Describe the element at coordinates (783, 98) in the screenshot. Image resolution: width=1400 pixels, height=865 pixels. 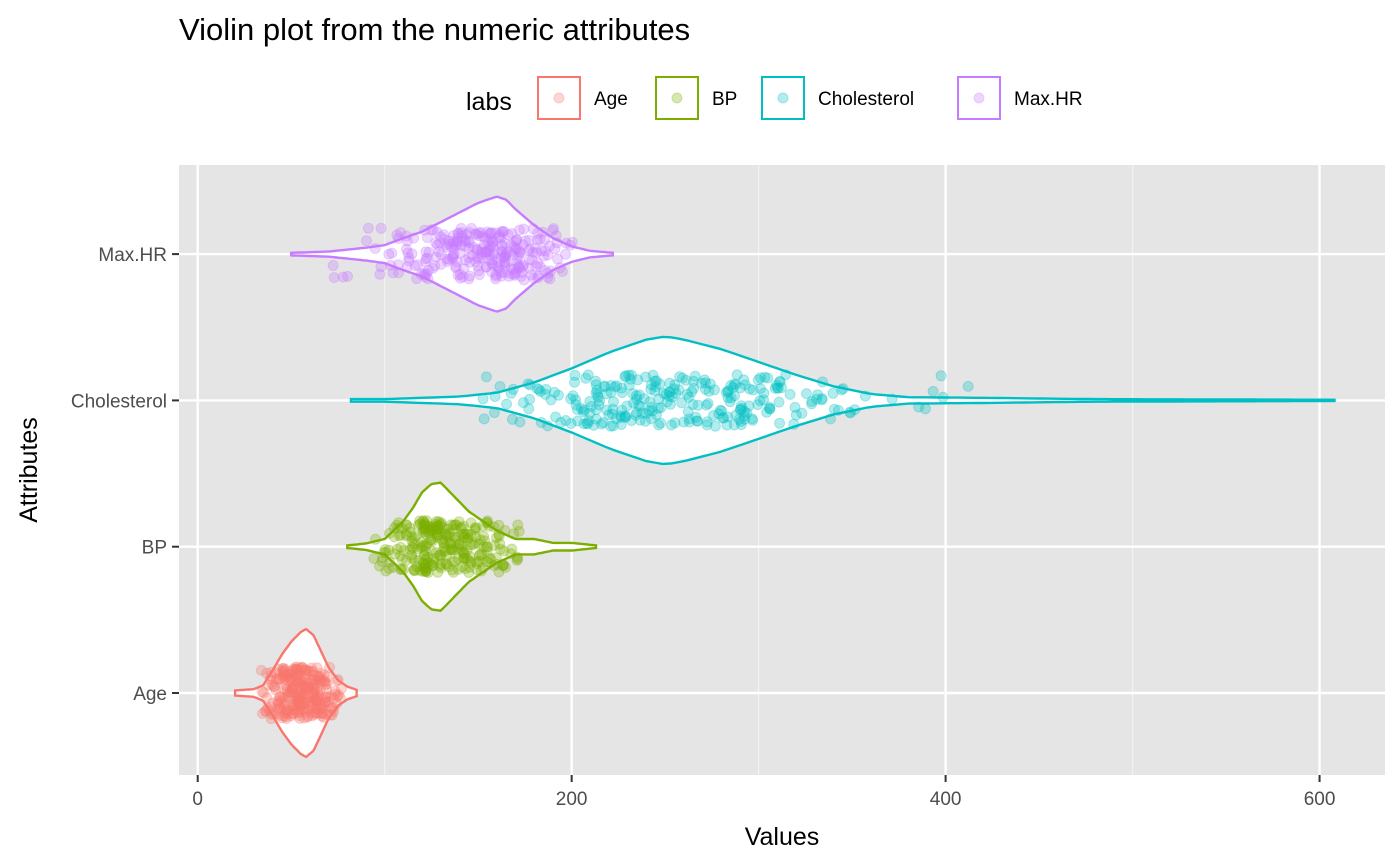
I see `legend-key-point` at that location.